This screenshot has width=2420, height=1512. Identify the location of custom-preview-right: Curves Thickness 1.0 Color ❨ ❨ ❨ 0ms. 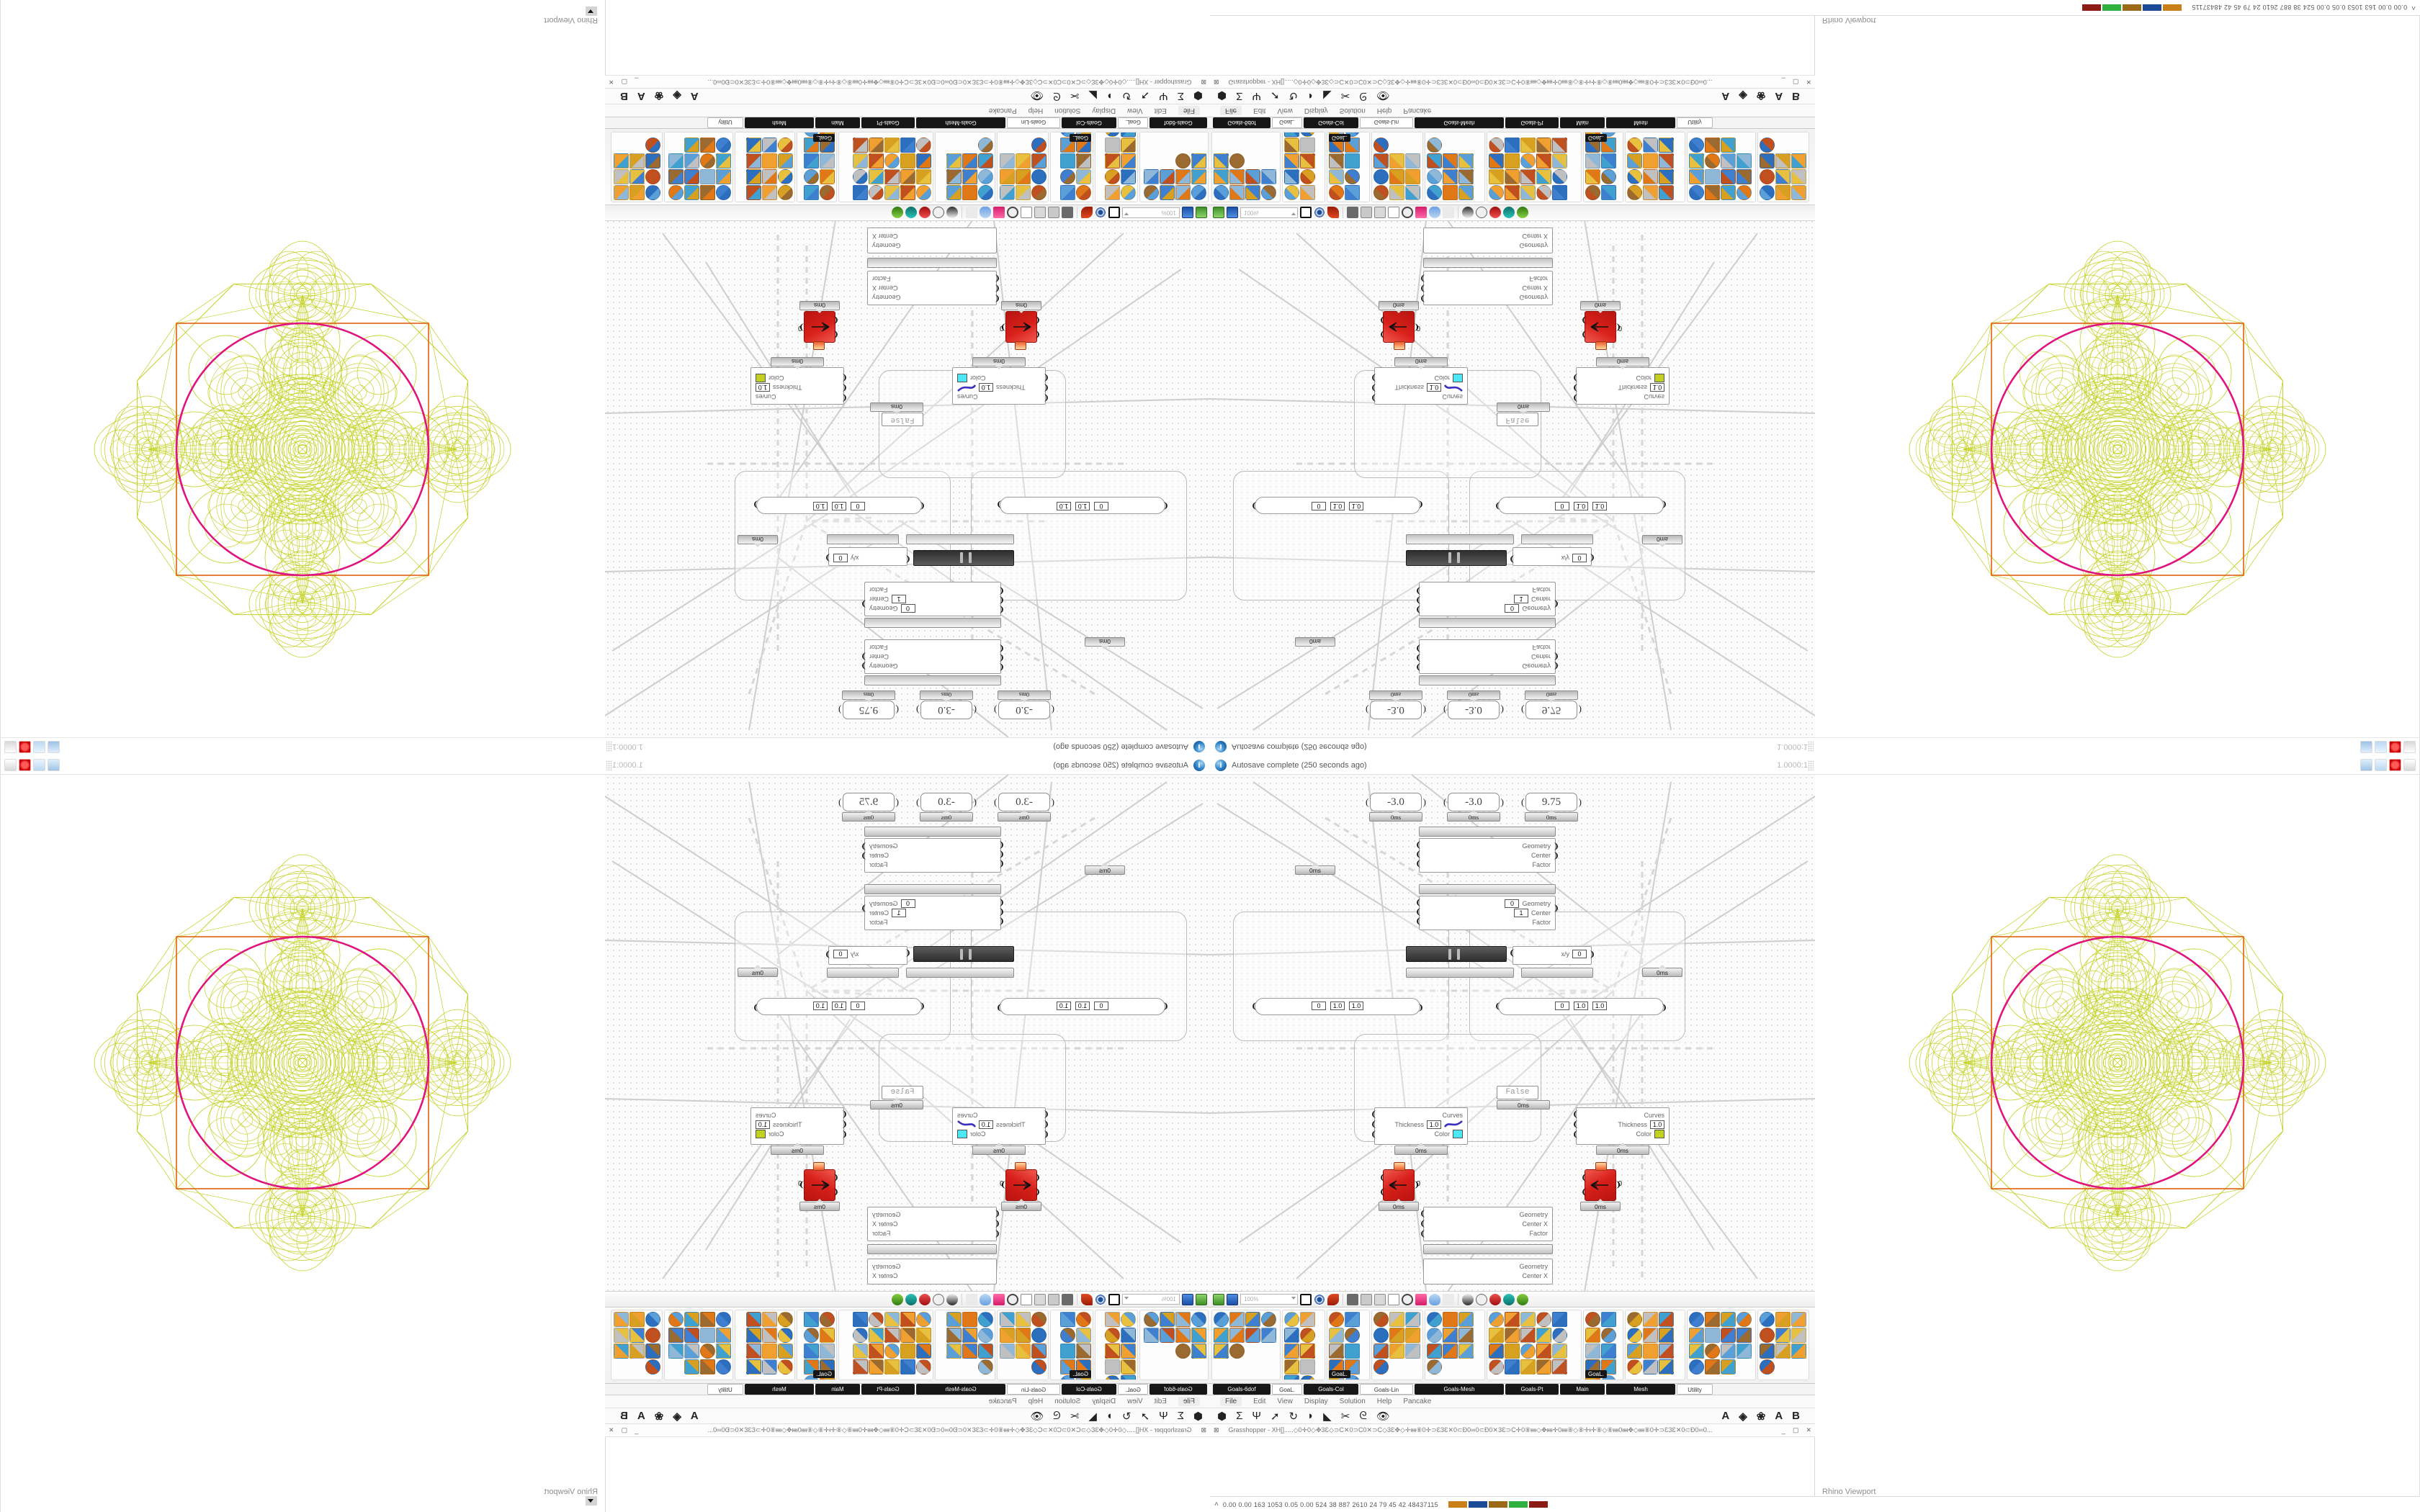
(1621, 381).